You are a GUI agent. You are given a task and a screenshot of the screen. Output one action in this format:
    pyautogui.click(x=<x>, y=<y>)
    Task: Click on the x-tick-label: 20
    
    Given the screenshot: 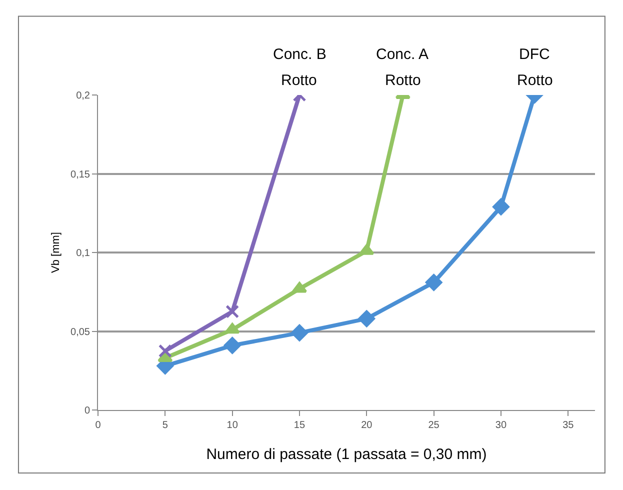 What is the action you would take?
    pyautogui.click(x=367, y=425)
    